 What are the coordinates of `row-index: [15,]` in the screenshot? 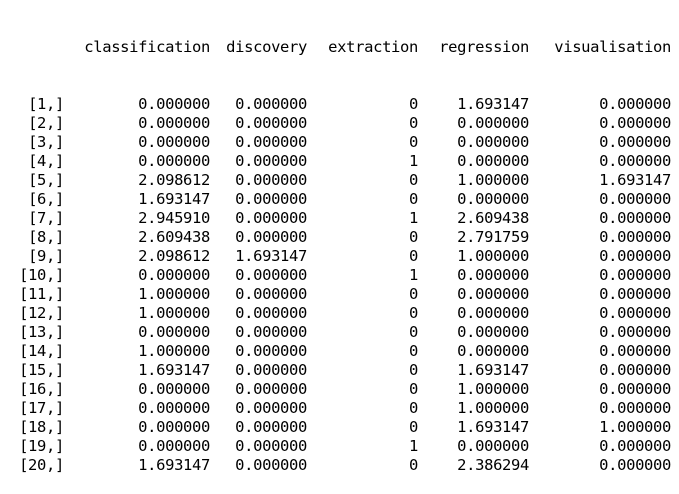 It's located at (41, 370).